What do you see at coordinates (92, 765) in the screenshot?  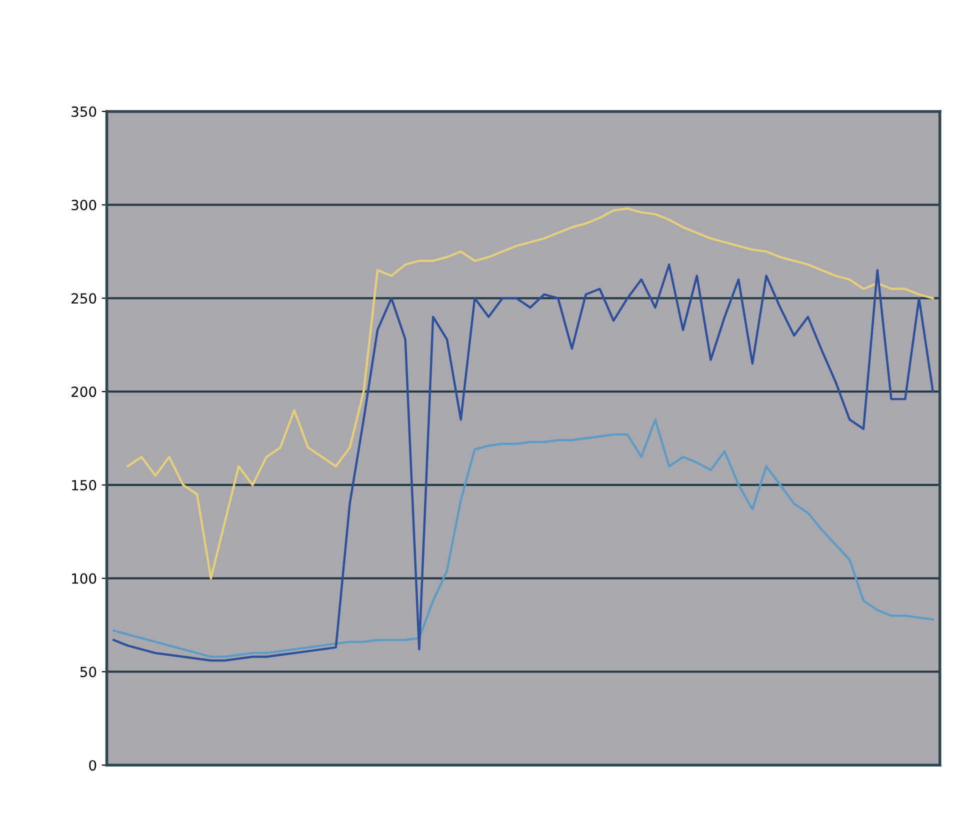 I see `y-tick-label: 0` at bounding box center [92, 765].